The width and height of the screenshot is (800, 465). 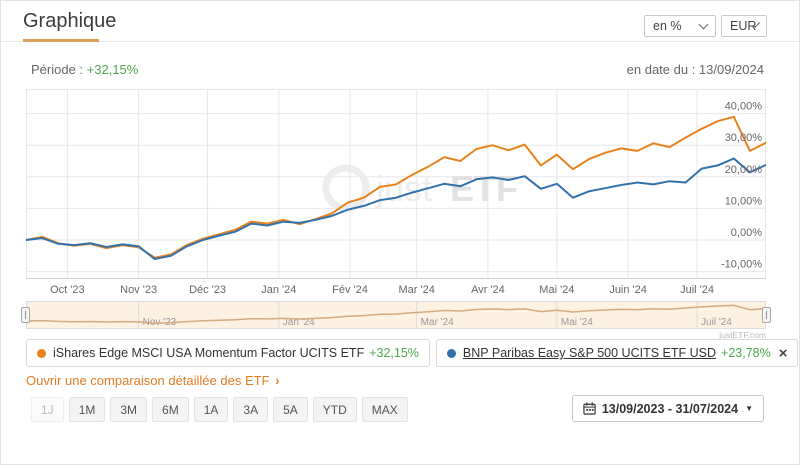 I want to click on calendar-icon, so click(x=589, y=408).